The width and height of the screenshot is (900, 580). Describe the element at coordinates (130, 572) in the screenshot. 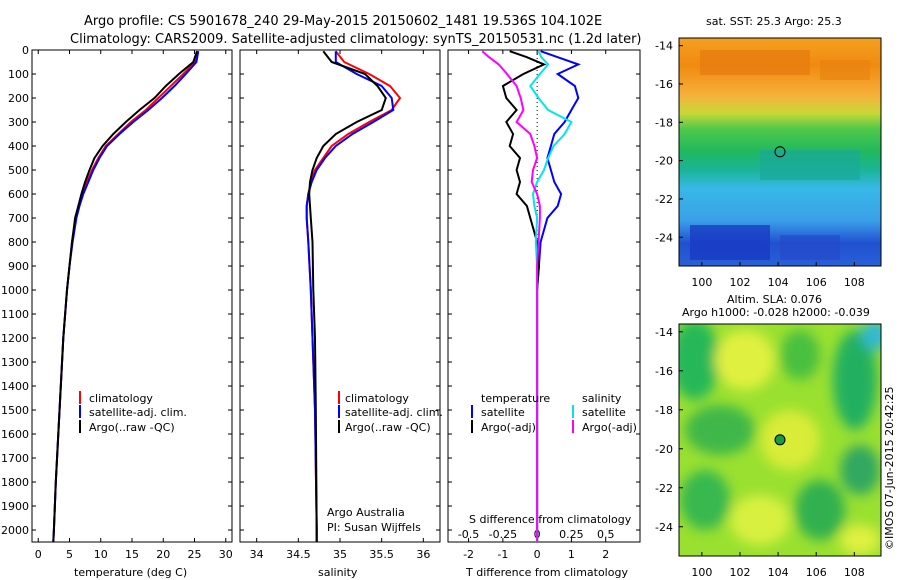

I see `temperature-axis-label: temperature (deg C)` at that location.